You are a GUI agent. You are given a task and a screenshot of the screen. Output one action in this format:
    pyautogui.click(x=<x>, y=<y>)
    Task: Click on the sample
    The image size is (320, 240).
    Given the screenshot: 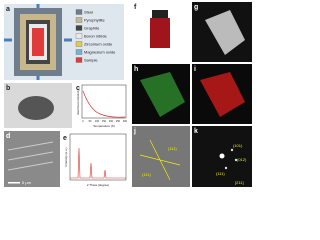 What is the action you would take?
    pyautogui.click(x=38, y=42)
    